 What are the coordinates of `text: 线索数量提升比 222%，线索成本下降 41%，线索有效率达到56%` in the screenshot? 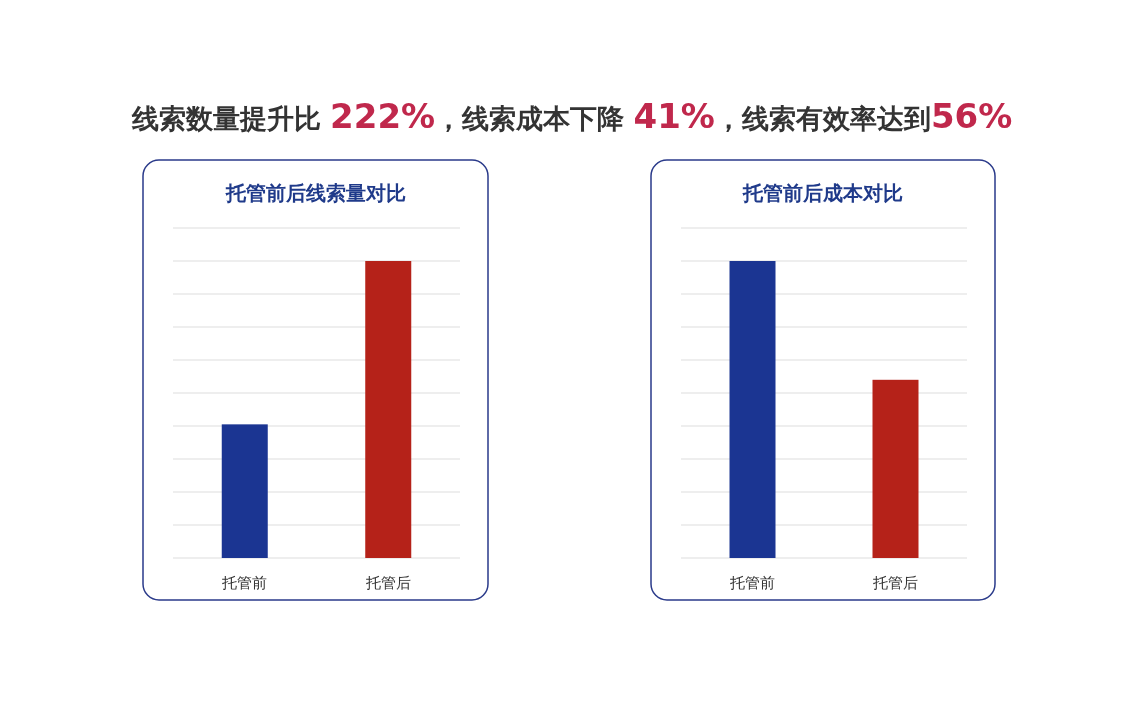 It's located at (571, 116).